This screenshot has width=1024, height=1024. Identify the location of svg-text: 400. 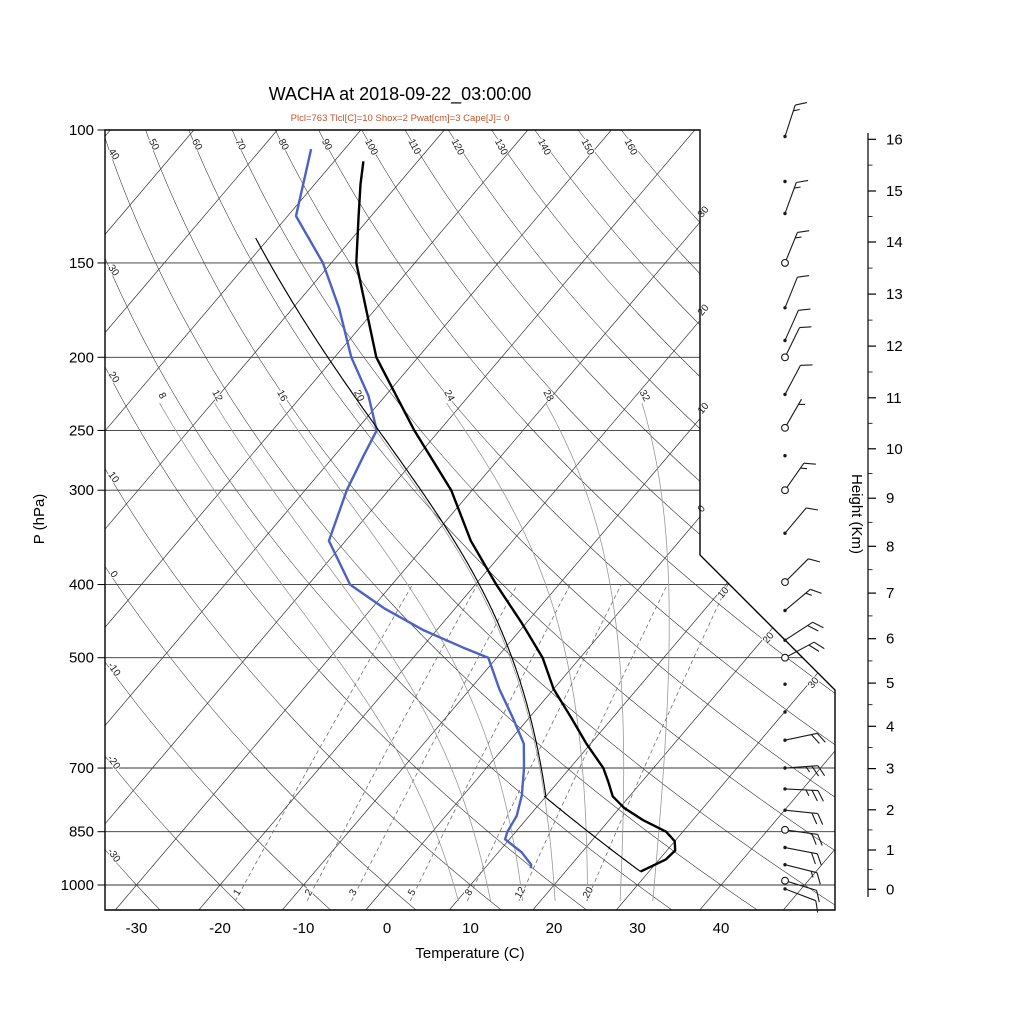
(81, 585).